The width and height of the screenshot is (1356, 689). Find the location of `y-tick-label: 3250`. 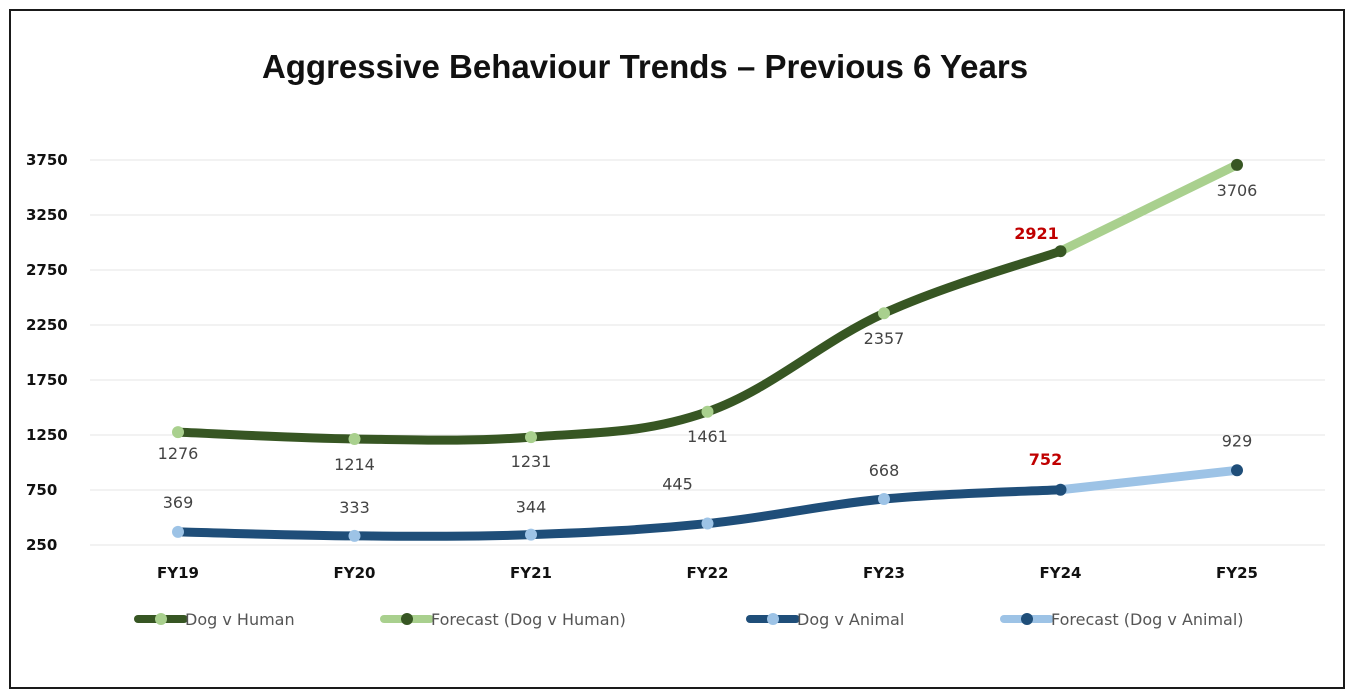

y-tick-label: 3250 is located at coordinates (47, 215).